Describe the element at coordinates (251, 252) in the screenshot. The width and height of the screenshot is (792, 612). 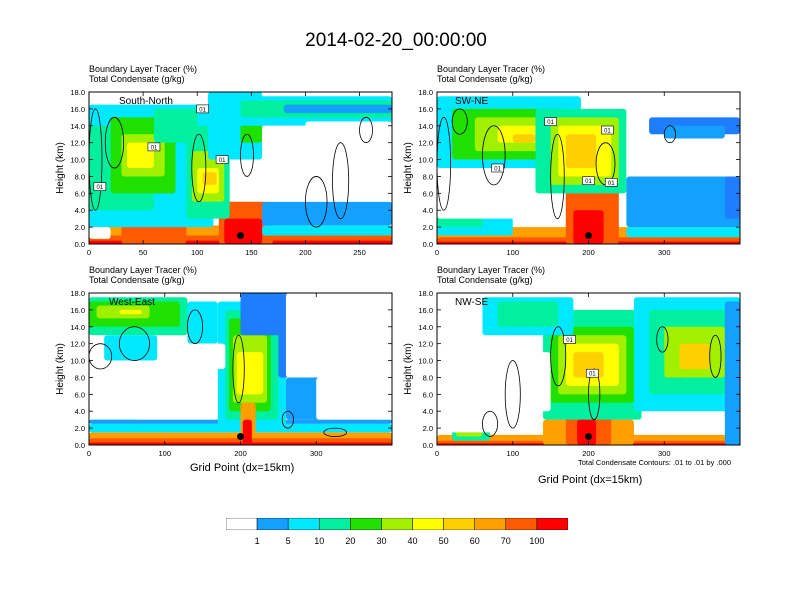
I see `x-tick-label: 150` at that location.